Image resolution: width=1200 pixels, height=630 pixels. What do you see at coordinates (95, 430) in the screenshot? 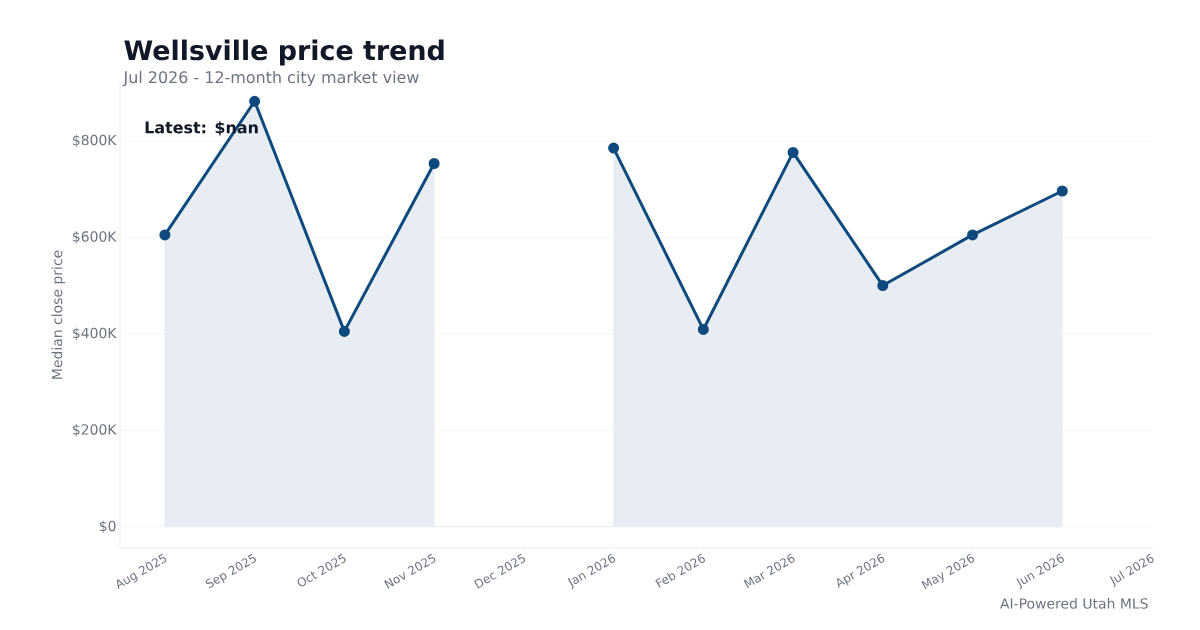
I see `y-tick-label: $200K` at bounding box center [95, 430].